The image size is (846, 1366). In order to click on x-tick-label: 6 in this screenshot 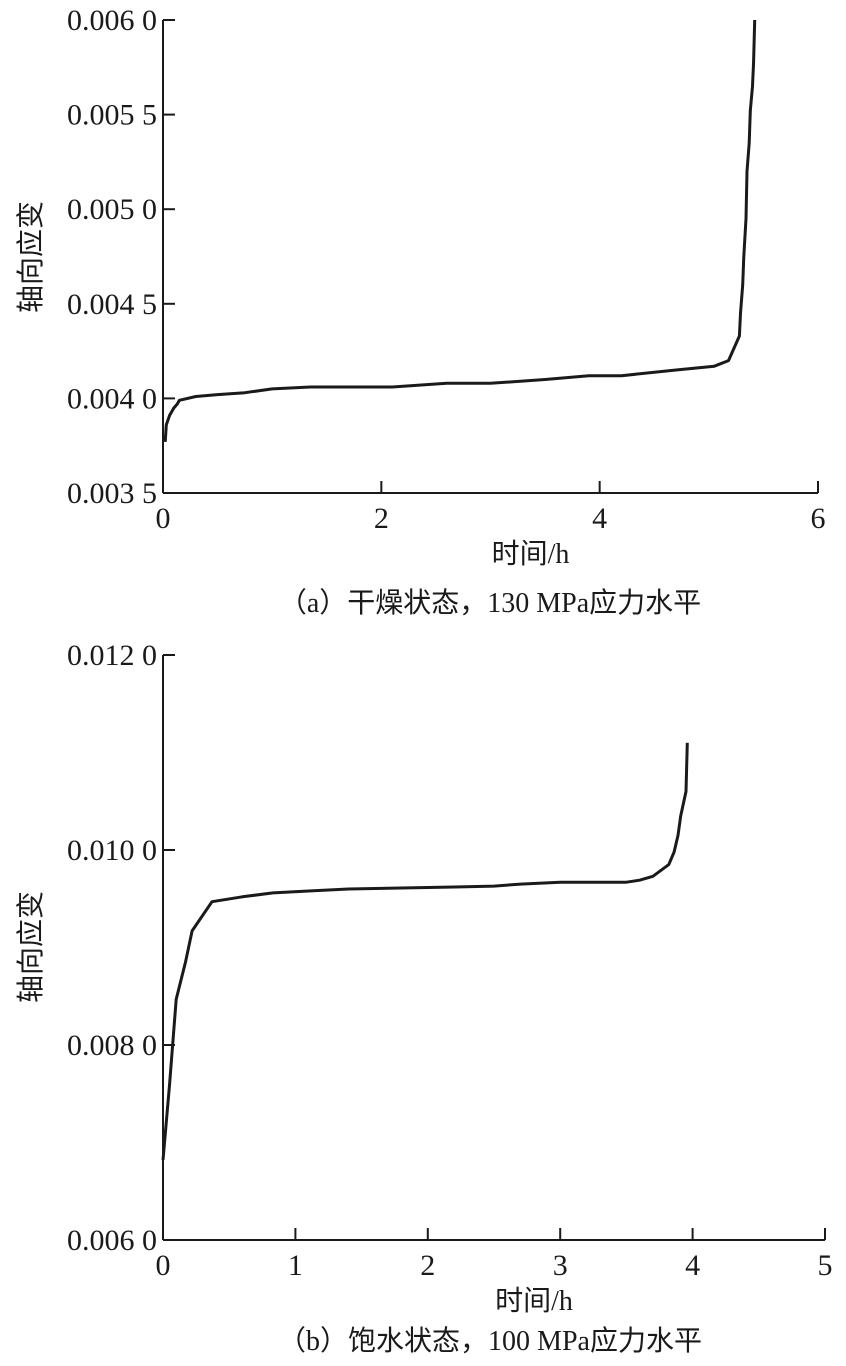, I will do `click(818, 518)`.